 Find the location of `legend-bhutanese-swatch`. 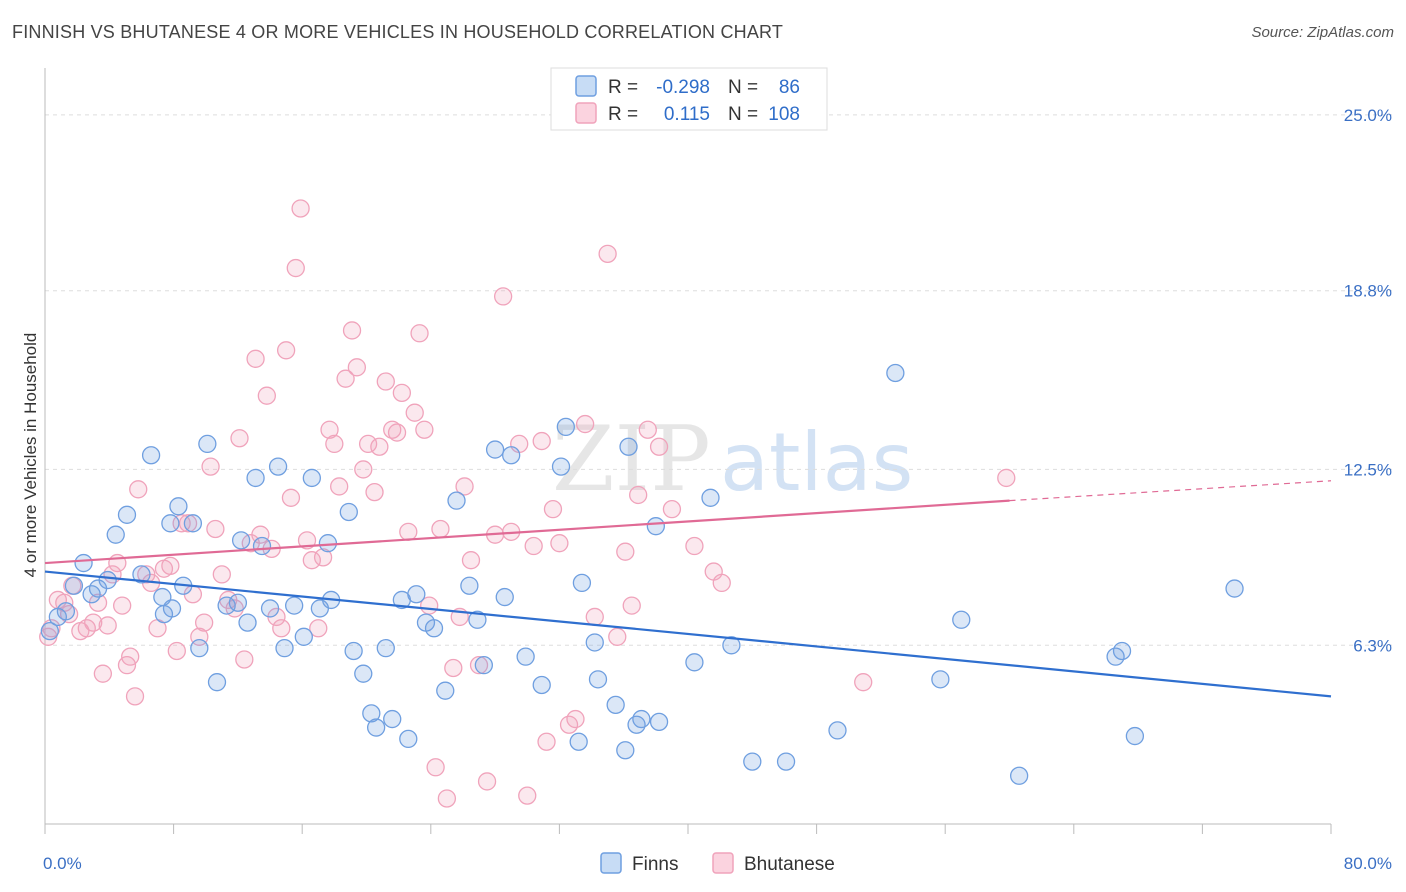

legend-bhutanese-swatch is located at coordinates (586, 113).